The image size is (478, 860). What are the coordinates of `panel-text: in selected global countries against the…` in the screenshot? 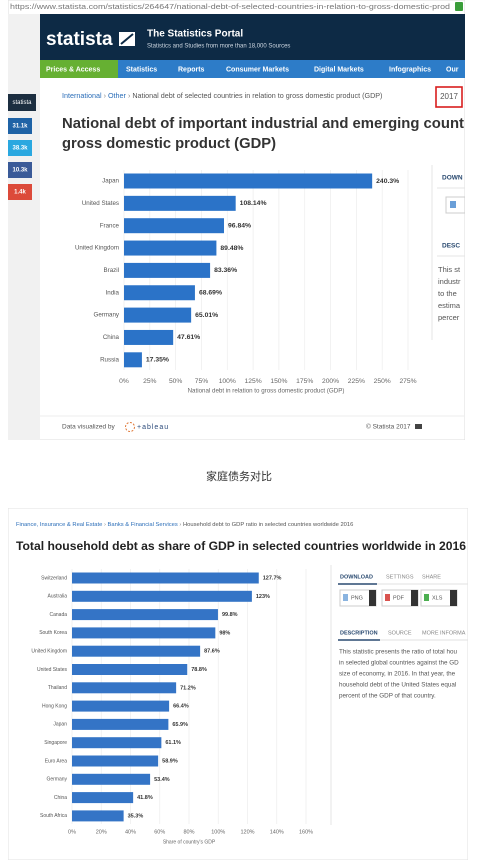 It's located at (399, 663).